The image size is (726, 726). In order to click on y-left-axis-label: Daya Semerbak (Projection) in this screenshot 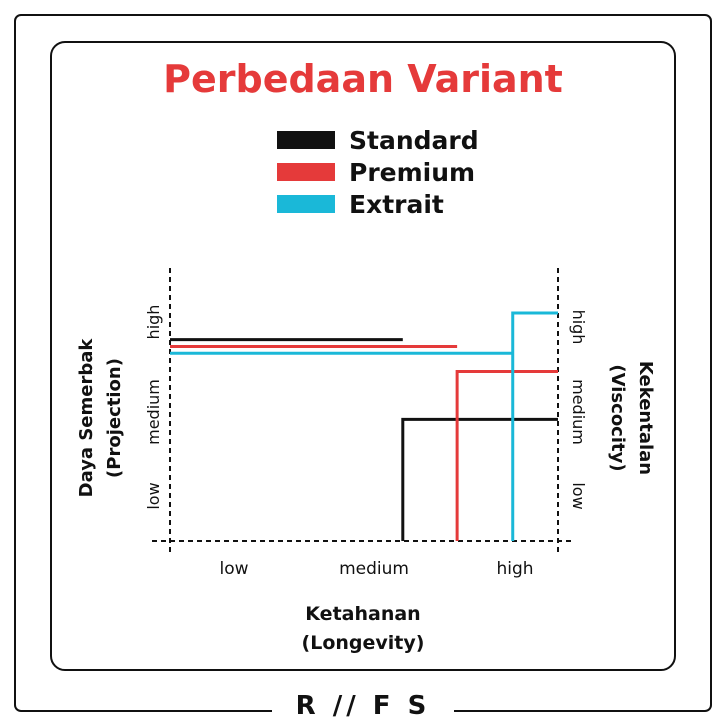, I will do `click(100, 418)`.